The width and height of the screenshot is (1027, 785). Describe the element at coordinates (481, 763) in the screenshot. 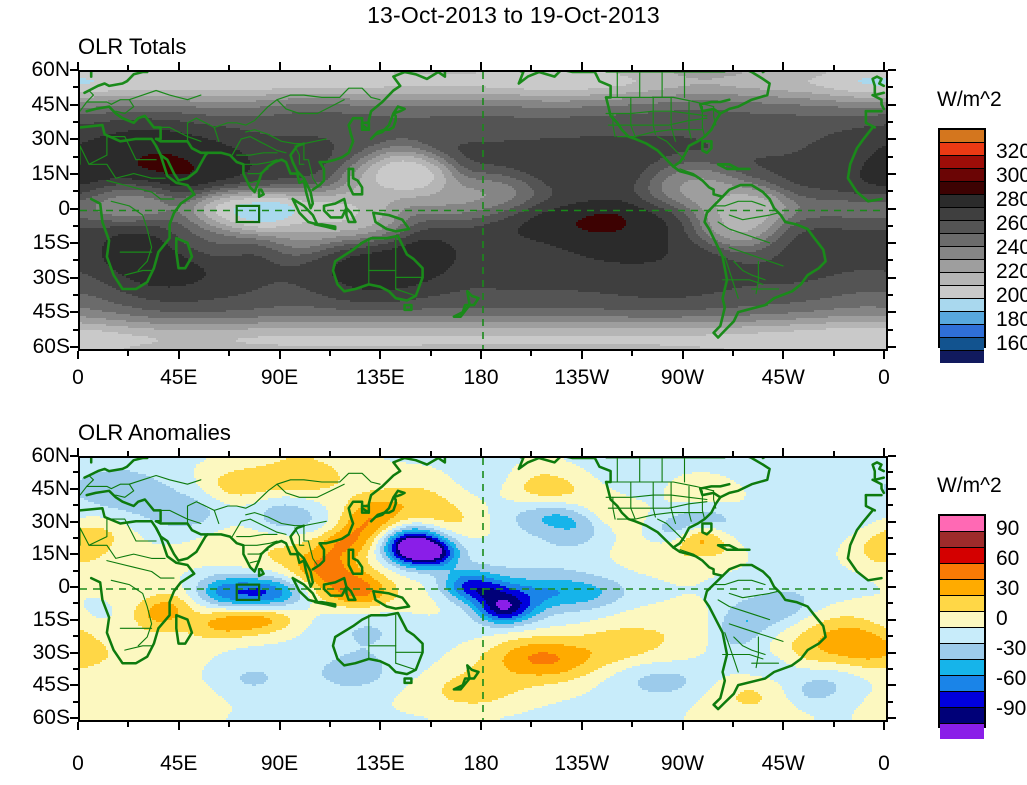

I see `xtick-label: 180` at that location.